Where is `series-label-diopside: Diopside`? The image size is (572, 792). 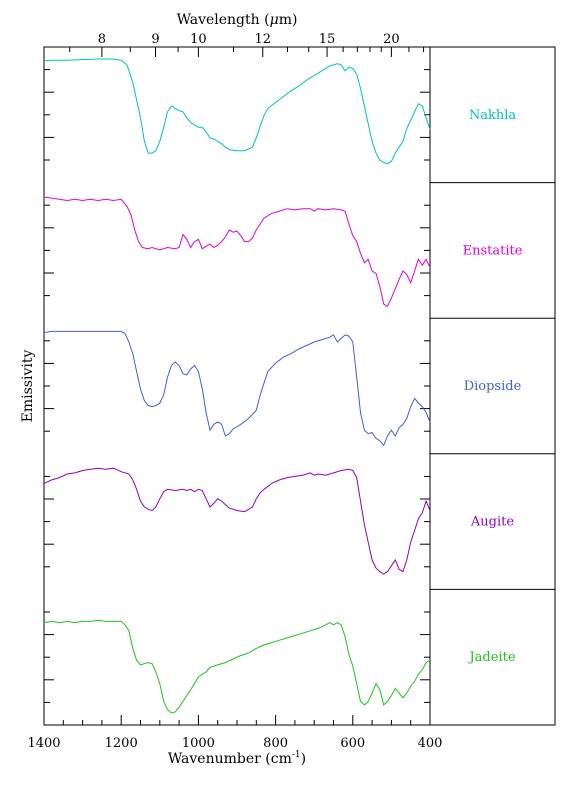
series-label-diopside: Diopside is located at coordinates (493, 386).